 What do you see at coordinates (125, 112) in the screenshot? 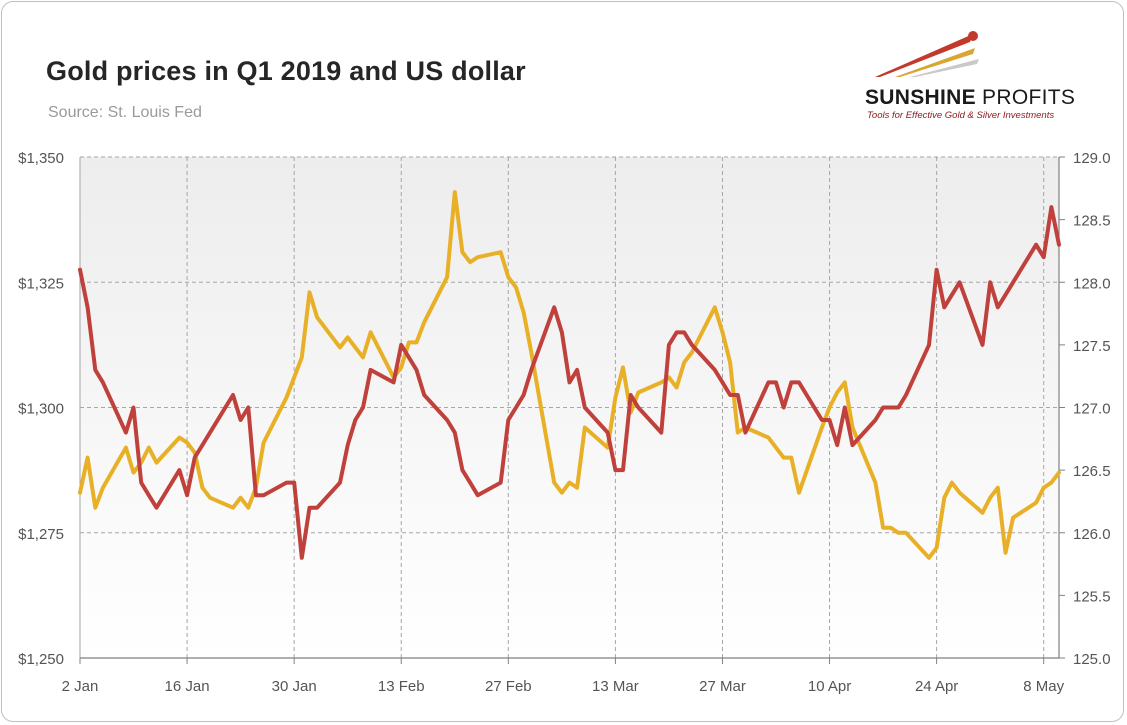
I see `chart-source: Source: St. Louis Fed` at bounding box center [125, 112].